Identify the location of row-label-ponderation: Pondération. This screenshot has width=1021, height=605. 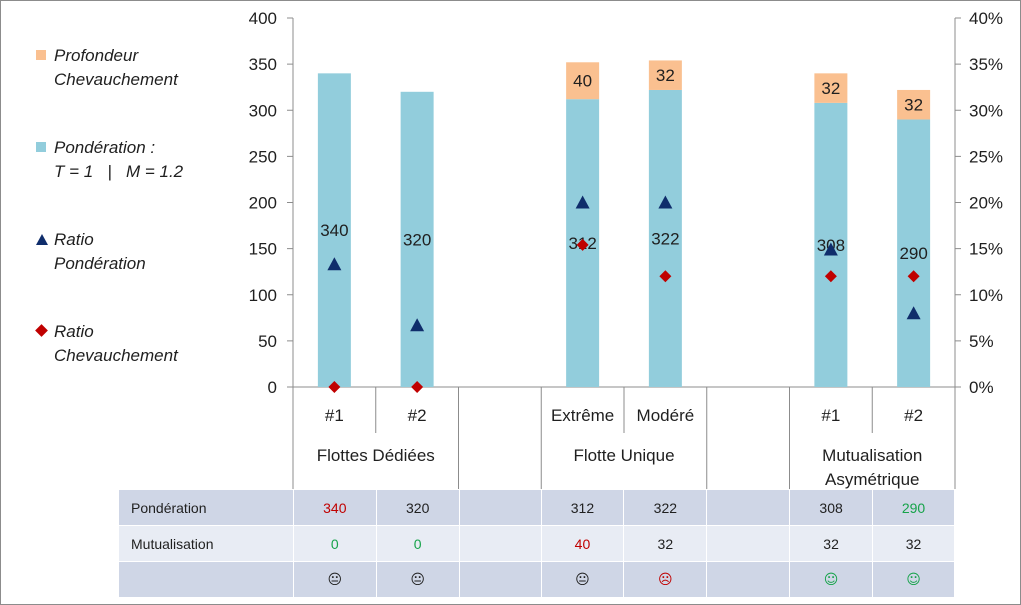
(206, 507).